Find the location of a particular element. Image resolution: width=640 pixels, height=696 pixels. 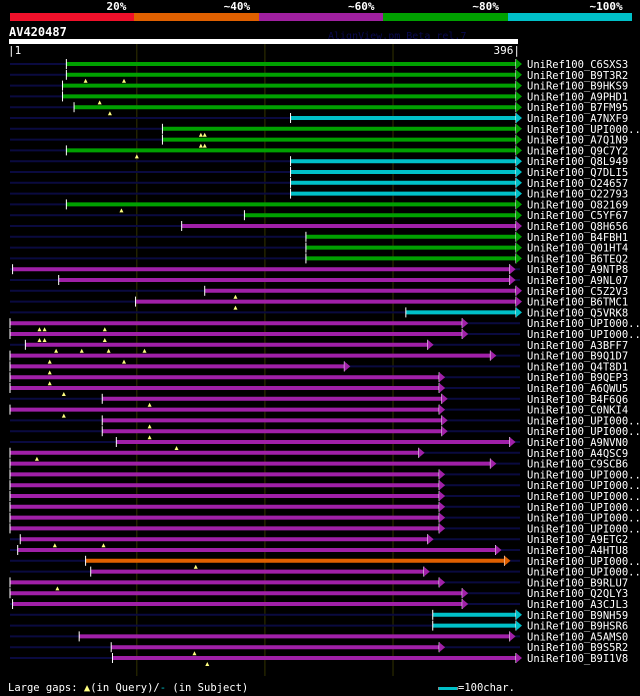

hit-label: UniRef100_O22793 is located at coordinates (577, 195).